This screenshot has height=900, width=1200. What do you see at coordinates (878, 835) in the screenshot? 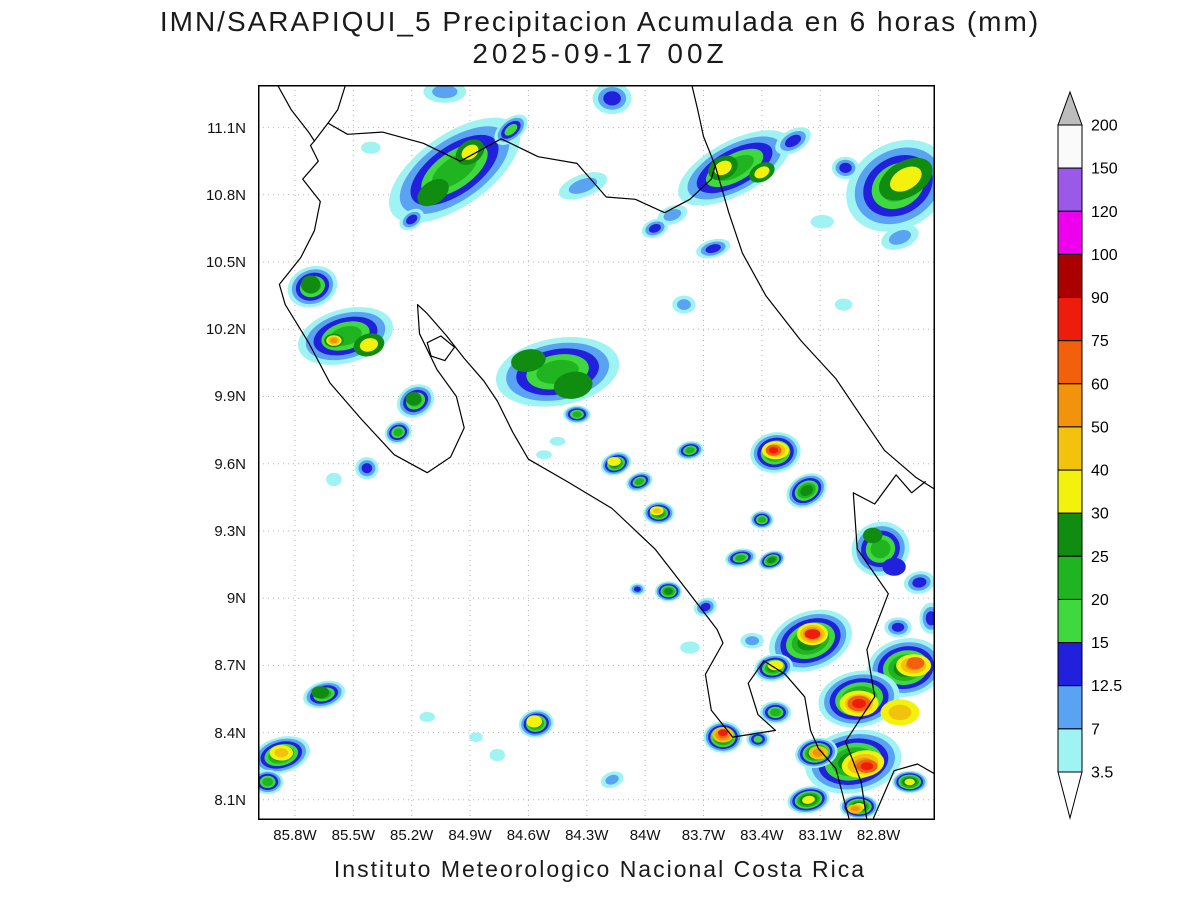
I see `lon-tick-label: 82.8W` at bounding box center [878, 835].